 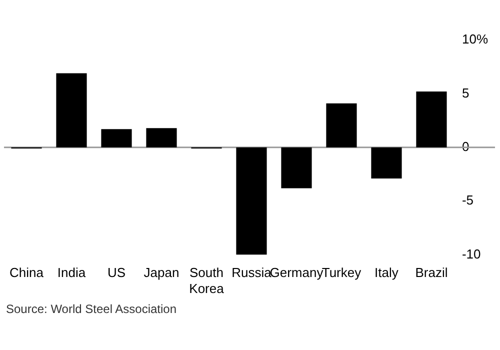 What do you see at coordinates (27, 272) in the screenshot?
I see `x-tick-label: China` at bounding box center [27, 272].